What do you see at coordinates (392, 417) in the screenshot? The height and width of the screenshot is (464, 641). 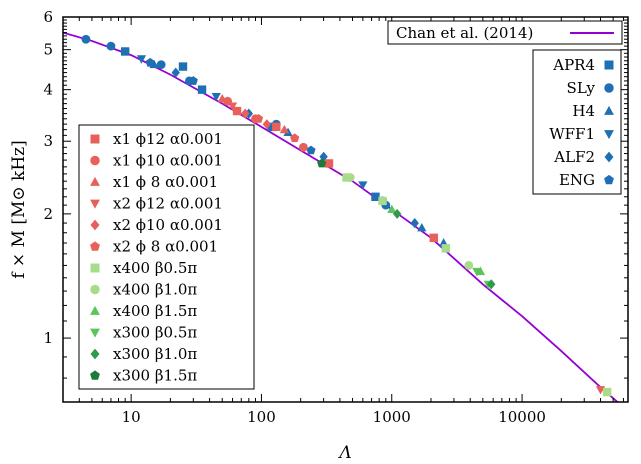 I see `x-tick-label: 1000` at bounding box center [392, 417].